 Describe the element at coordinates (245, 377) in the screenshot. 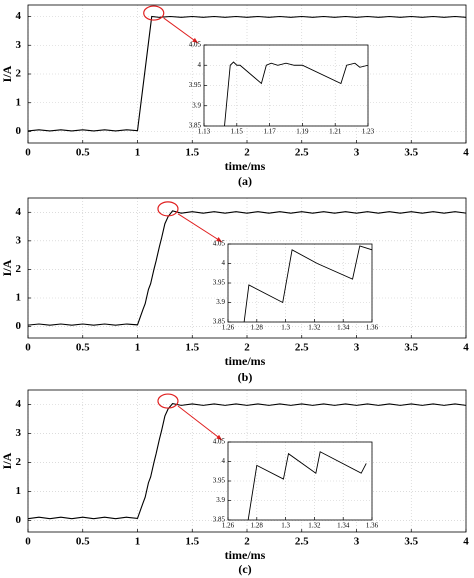

I see `caption: (b)` at that location.